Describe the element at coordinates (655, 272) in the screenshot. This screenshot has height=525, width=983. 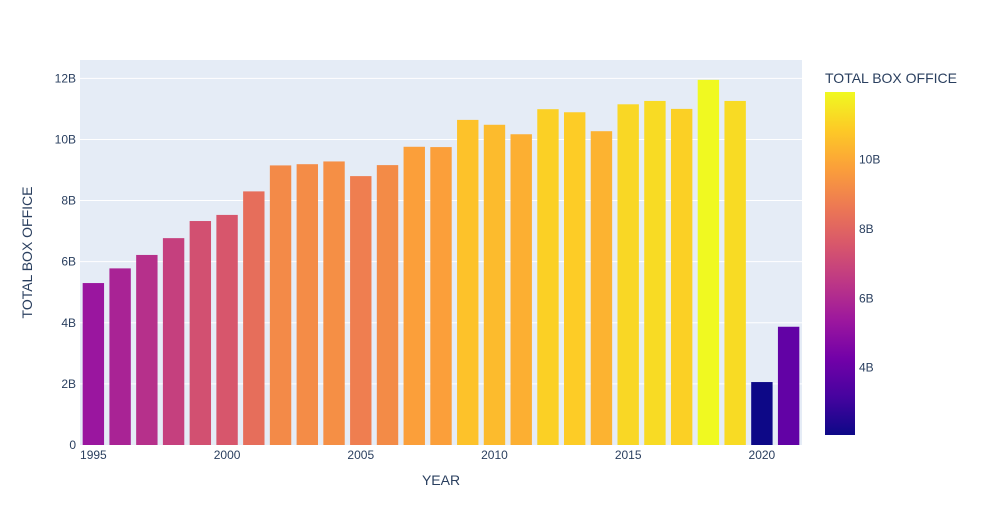
I see `bar-2016` at that location.